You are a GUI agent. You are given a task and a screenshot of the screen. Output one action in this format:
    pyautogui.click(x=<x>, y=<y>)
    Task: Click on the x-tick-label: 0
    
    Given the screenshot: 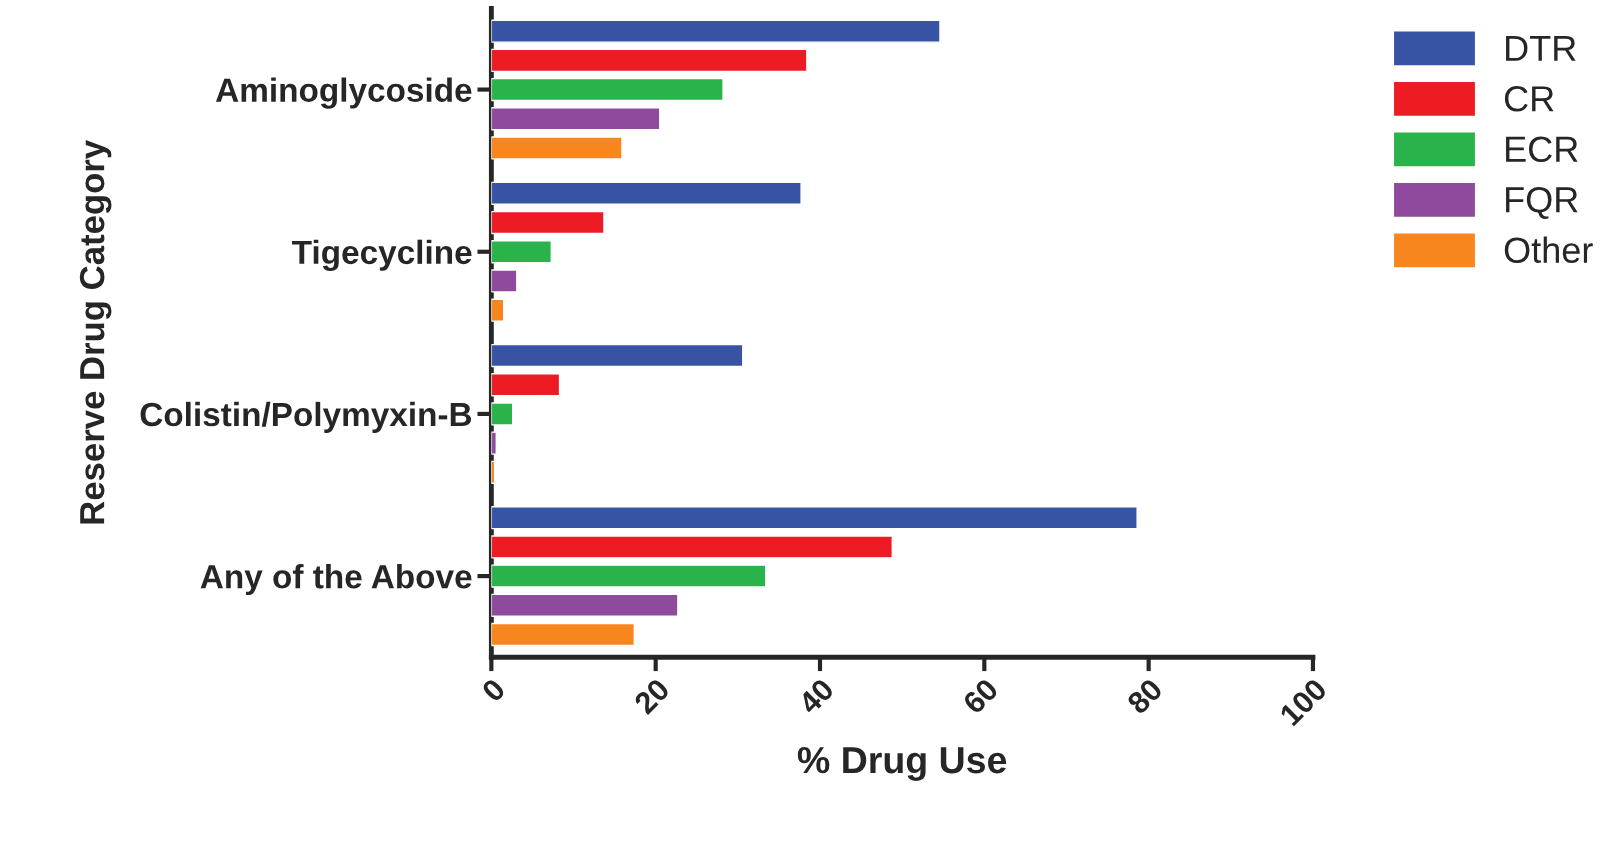 What is the action you would take?
    pyautogui.click(x=493, y=690)
    